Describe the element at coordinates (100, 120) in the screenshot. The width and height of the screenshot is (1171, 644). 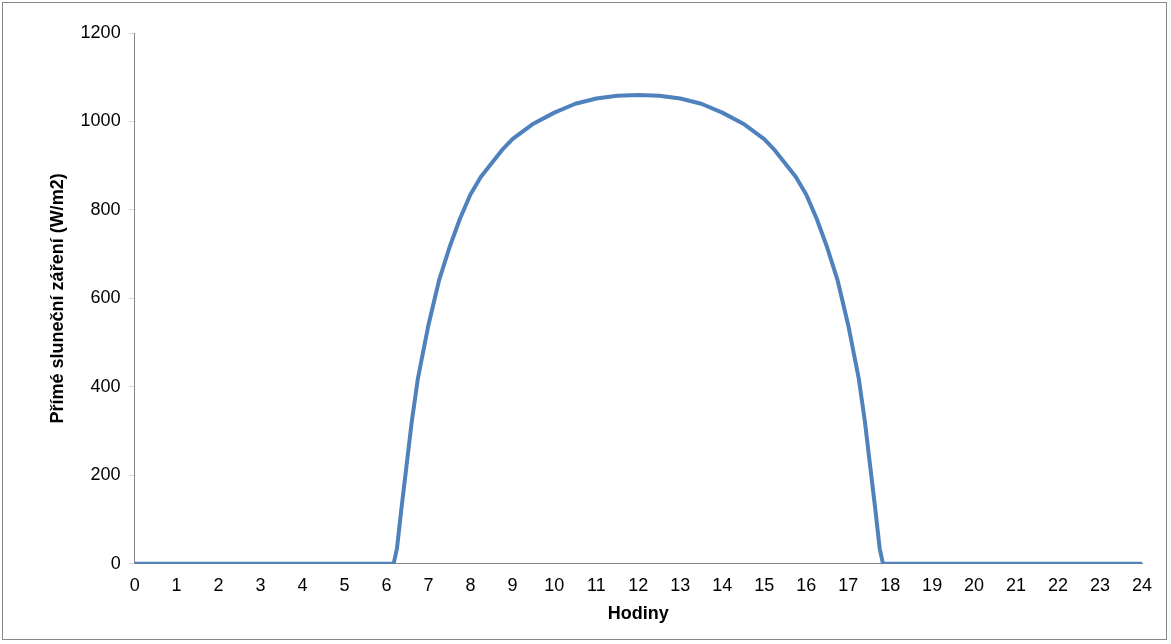
I see `y-tick-label: 1000` at that location.